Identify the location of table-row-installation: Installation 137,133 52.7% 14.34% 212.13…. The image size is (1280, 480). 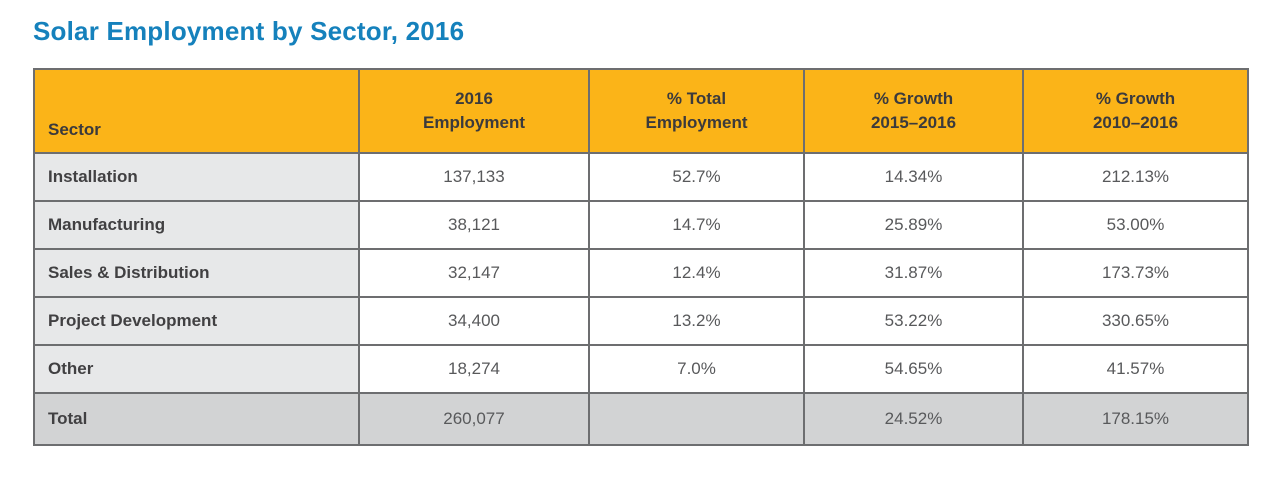
(641, 177).